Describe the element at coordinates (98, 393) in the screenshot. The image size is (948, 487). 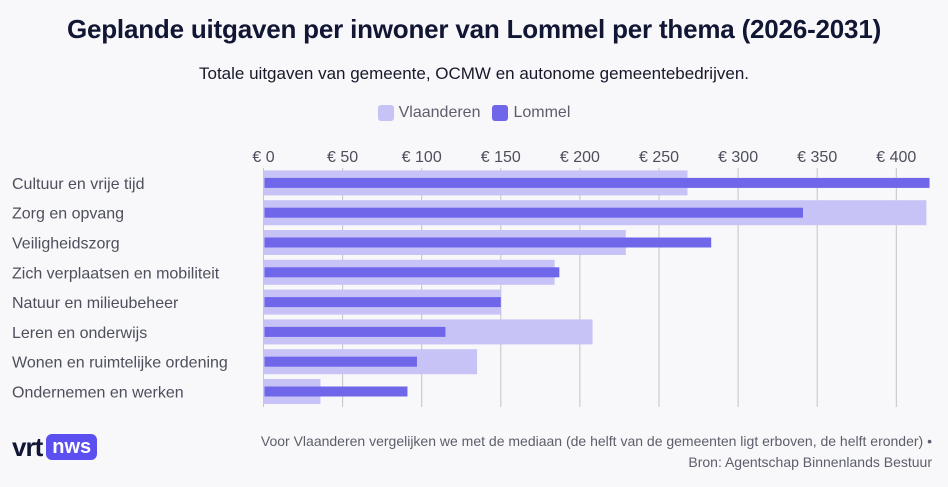
I see `category-label: Ondernemen en werken` at that location.